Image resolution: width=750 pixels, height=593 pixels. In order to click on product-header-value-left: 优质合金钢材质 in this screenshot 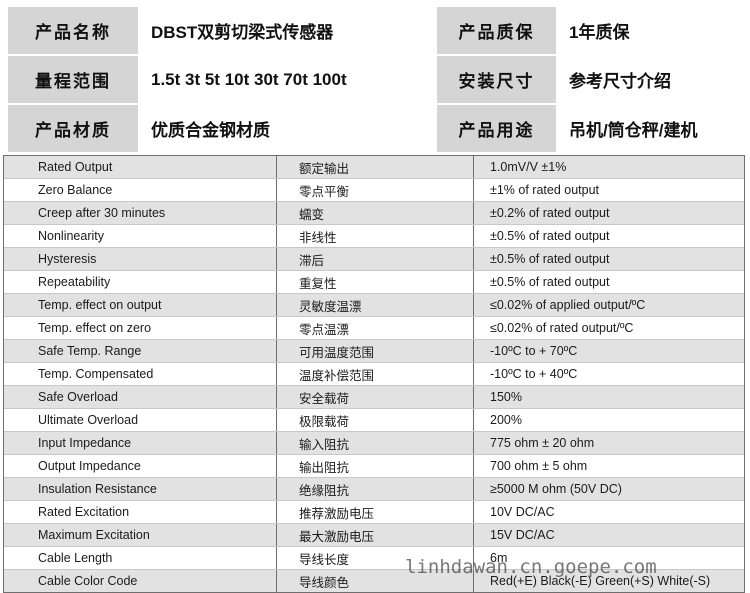, I will do `click(287, 128)`.